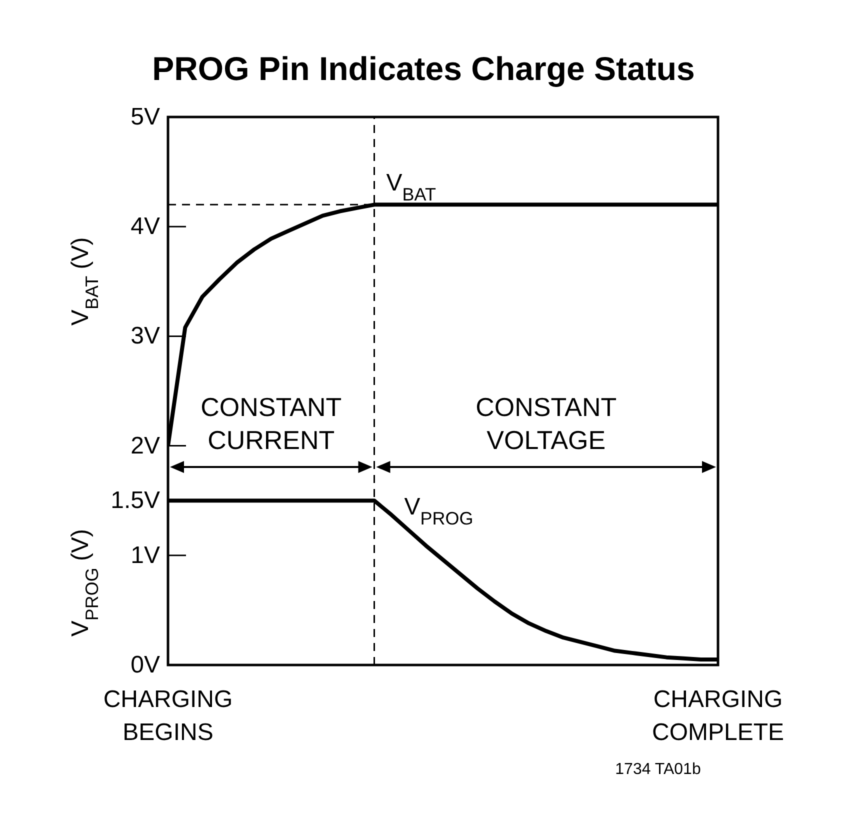 This screenshot has height=822, width=847. What do you see at coordinates (546, 423) in the screenshot?
I see `annotation: CONSTANT VOLTAGE` at bounding box center [546, 423].